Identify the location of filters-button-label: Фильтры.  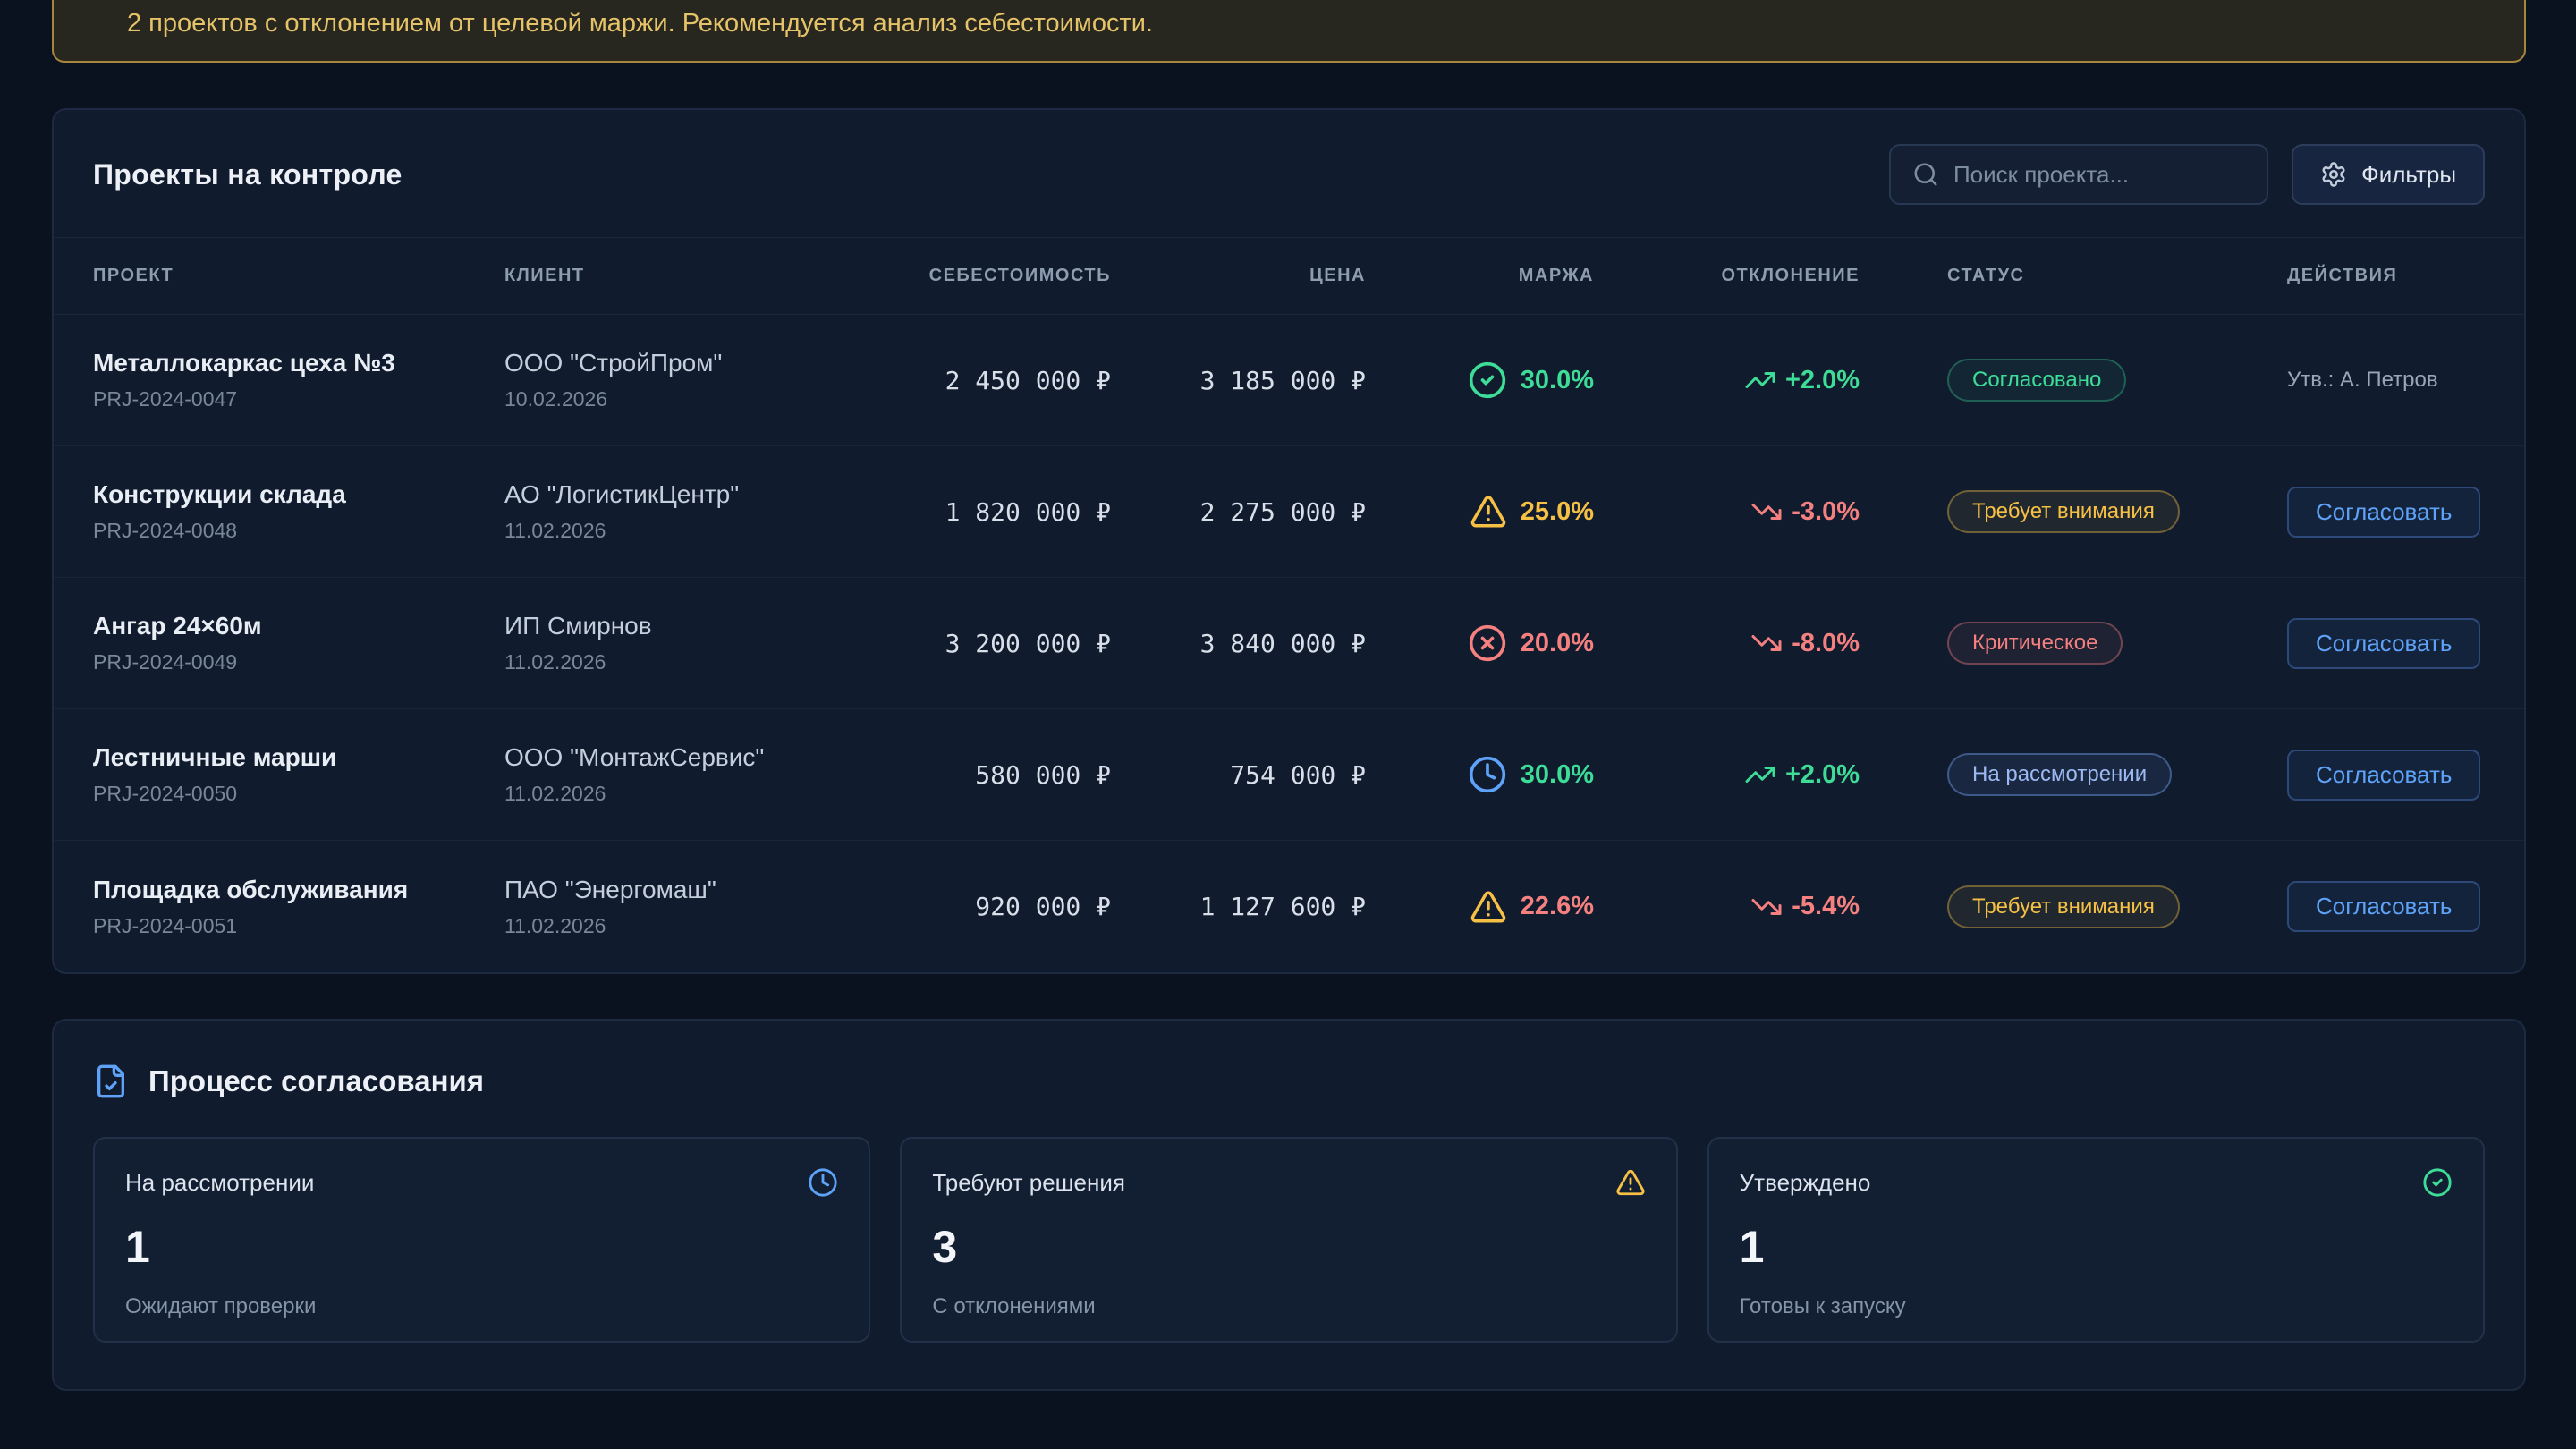
(2408, 174).